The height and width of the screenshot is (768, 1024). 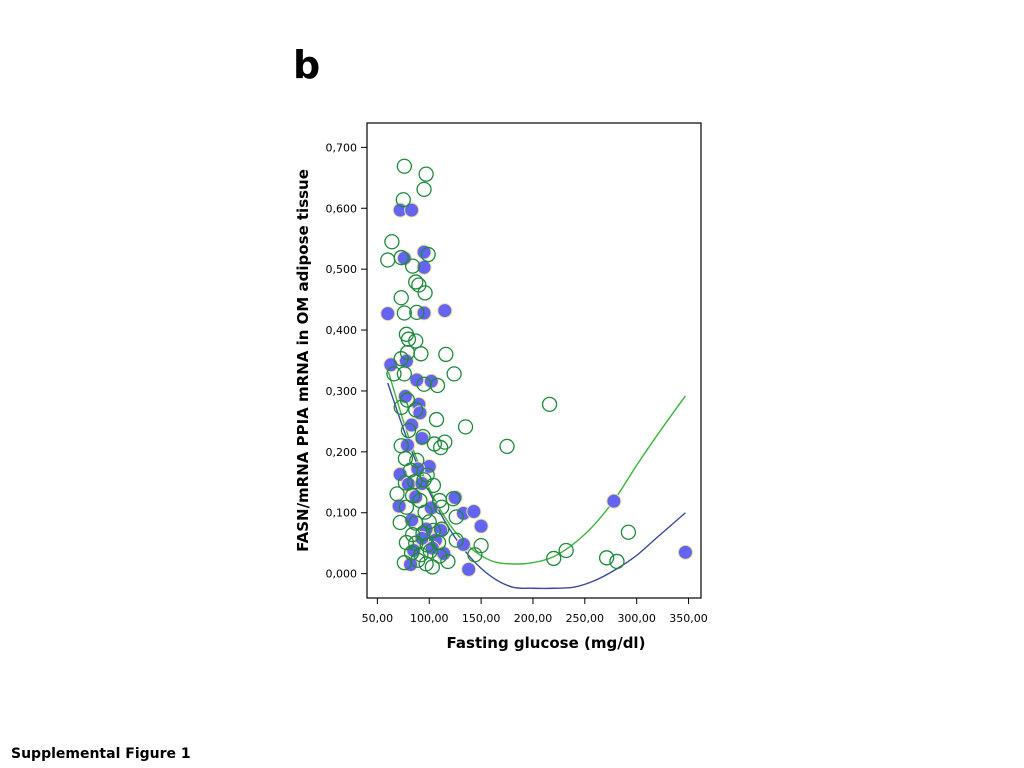 I want to click on y-tick-label: 0,400, so click(x=342, y=330).